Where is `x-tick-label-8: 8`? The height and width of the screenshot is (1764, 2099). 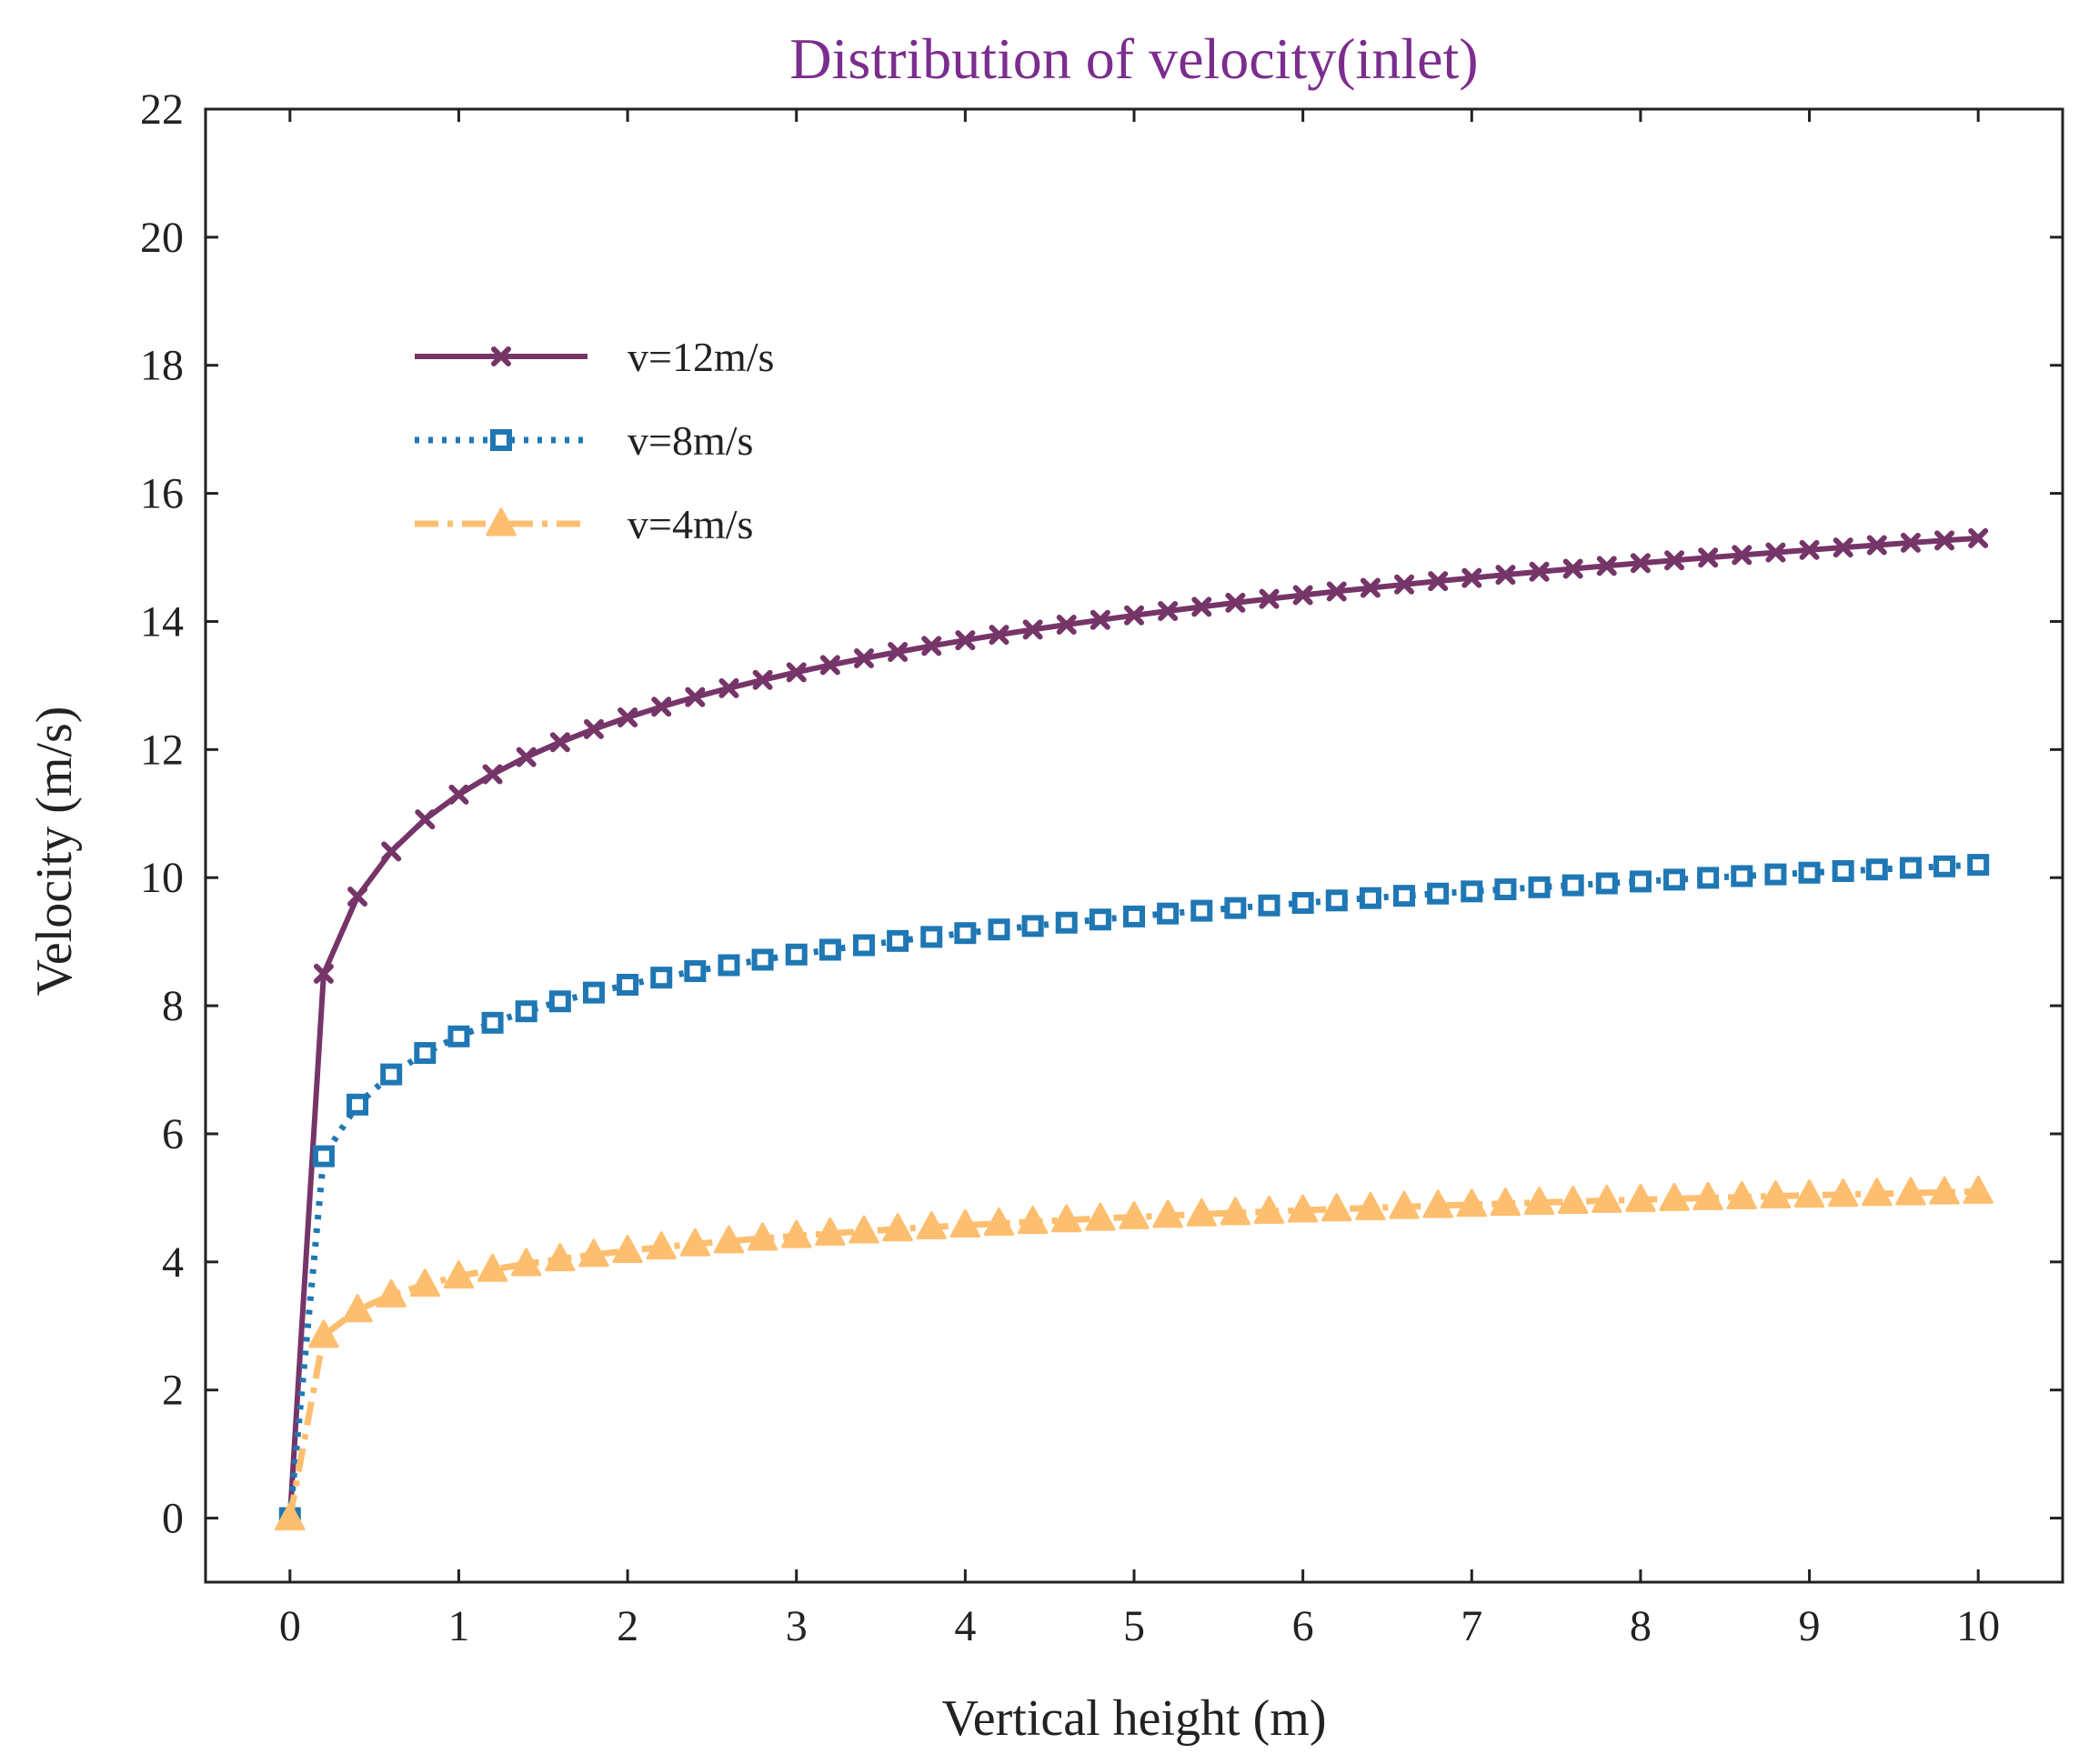 x-tick-label-8: 8 is located at coordinates (1641, 1626).